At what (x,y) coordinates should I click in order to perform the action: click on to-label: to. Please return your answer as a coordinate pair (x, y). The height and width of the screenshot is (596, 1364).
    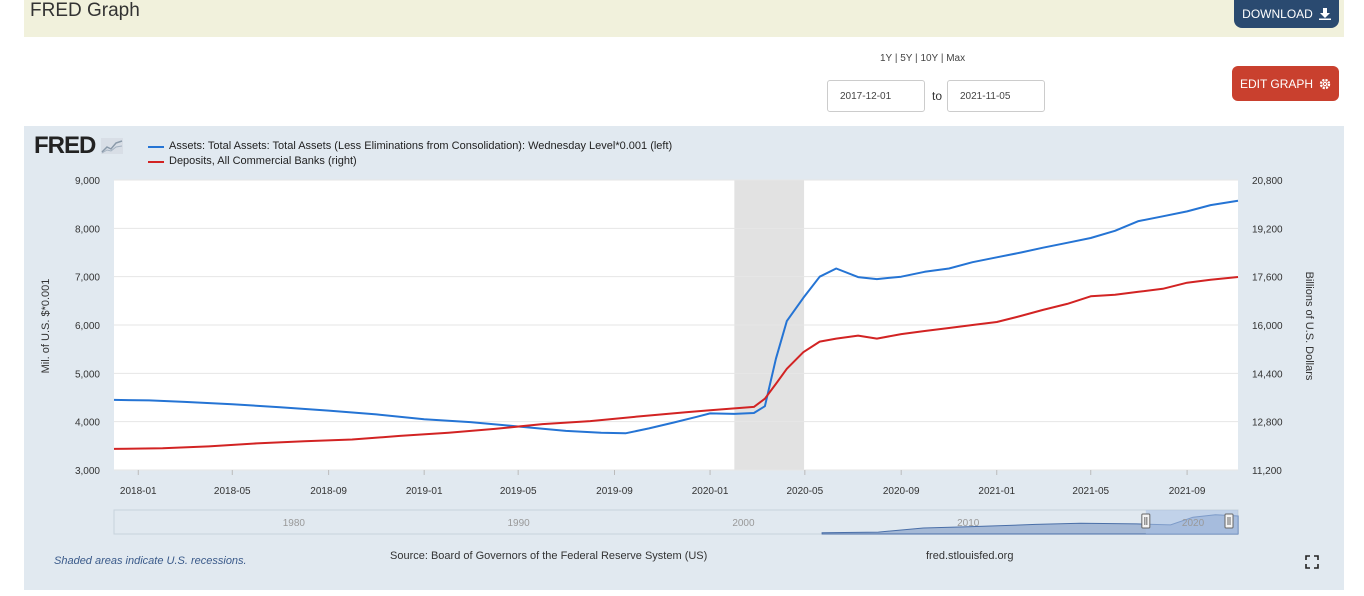
    Looking at the image, I should click on (937, 96).